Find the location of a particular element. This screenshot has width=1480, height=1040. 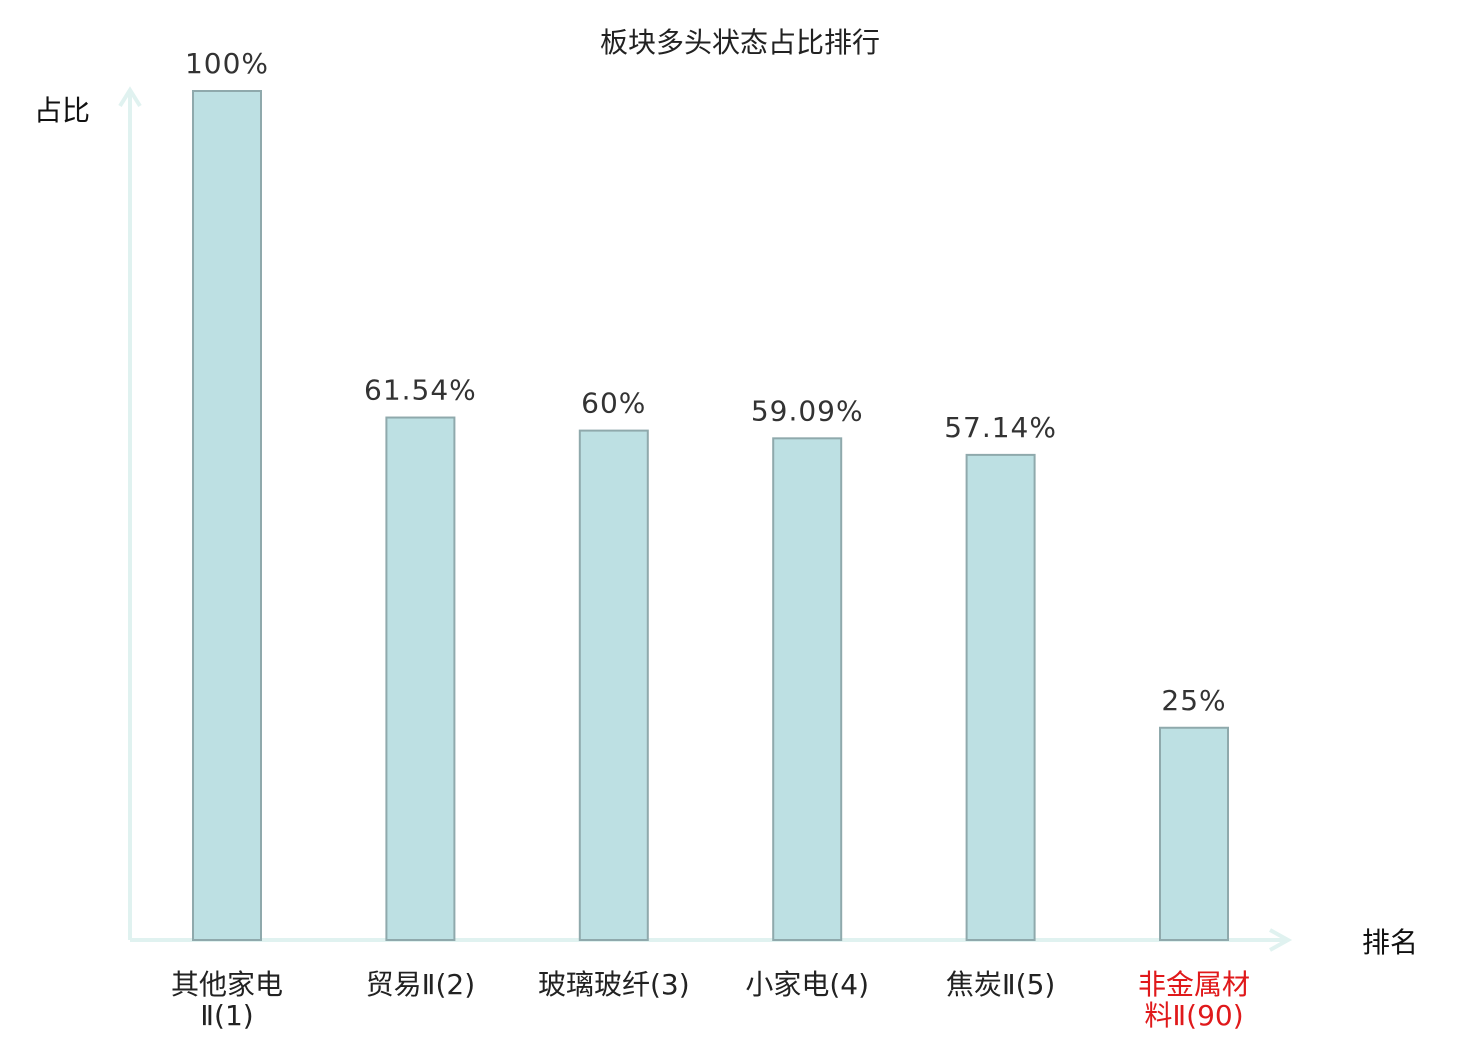

bar-value-label: 59.09% is located at coordinates (807, 410).